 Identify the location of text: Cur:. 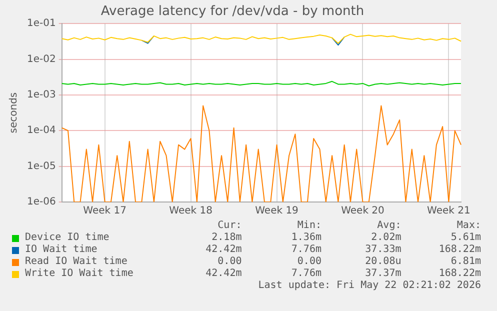
(229, 226).